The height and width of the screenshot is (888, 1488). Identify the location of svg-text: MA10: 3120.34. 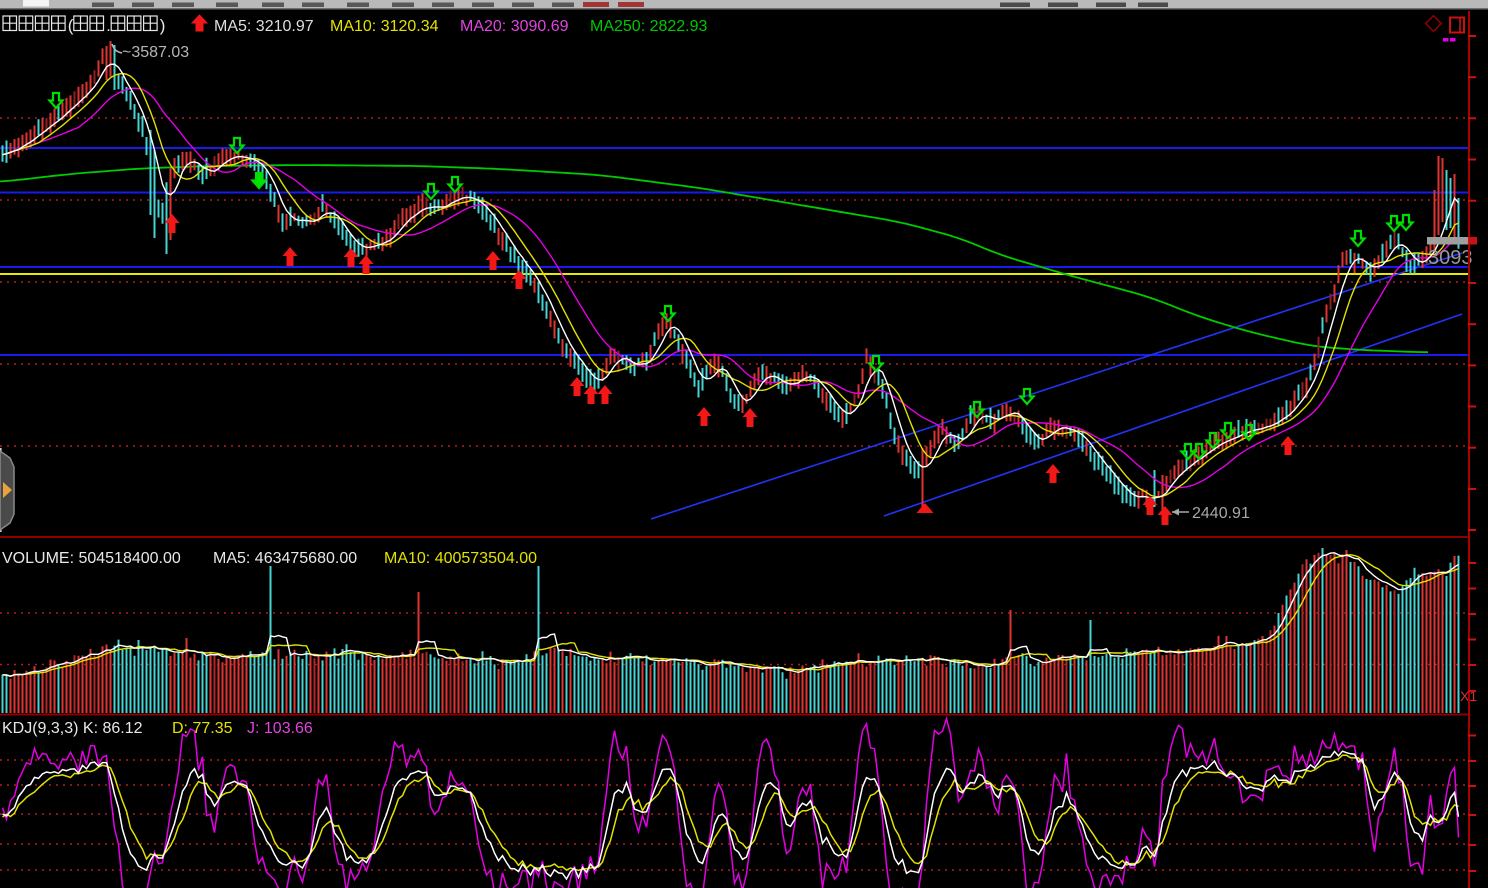
(384, 26).